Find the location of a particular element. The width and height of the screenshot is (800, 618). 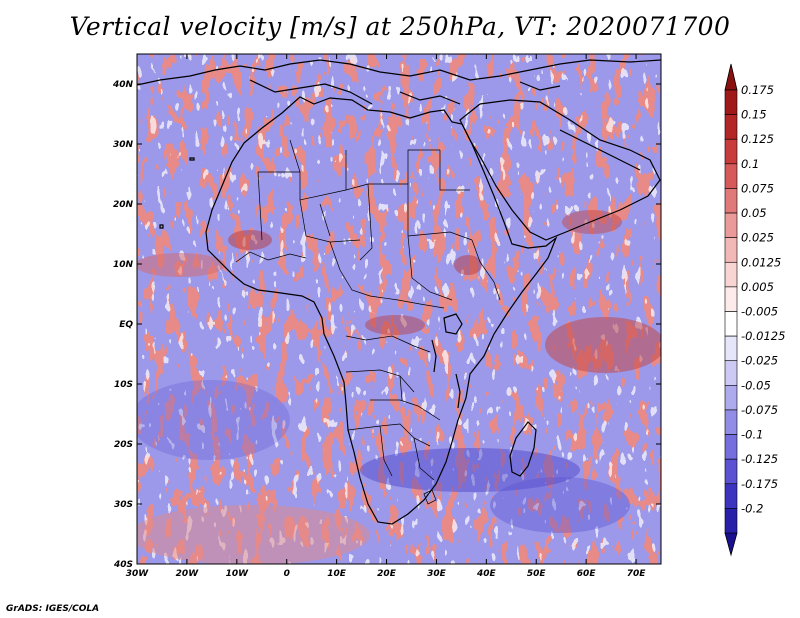

lon-tick-label: 70E is located at coordinates (637, 574).